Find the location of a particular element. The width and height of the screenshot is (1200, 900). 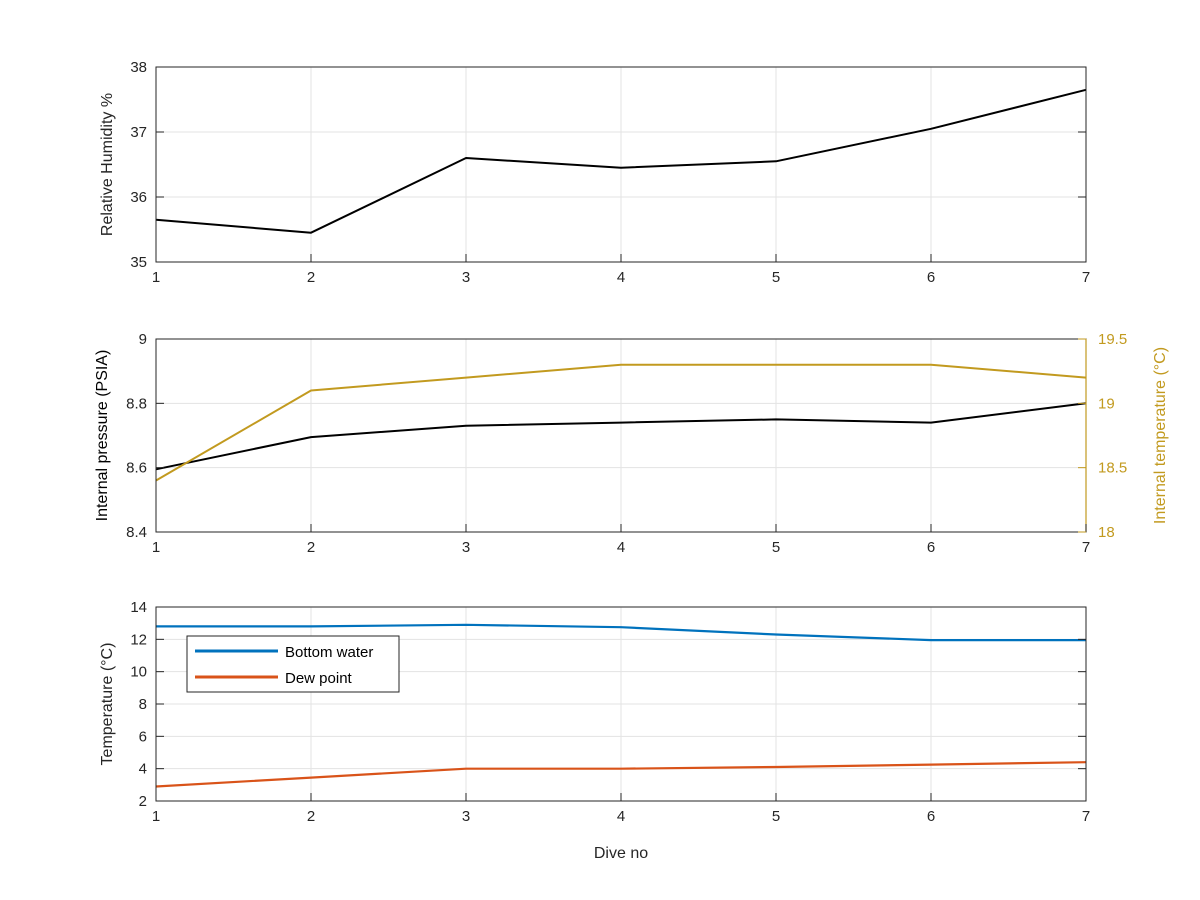

pressure-x-tick-label: 3 is located at coordinates (466, 547).